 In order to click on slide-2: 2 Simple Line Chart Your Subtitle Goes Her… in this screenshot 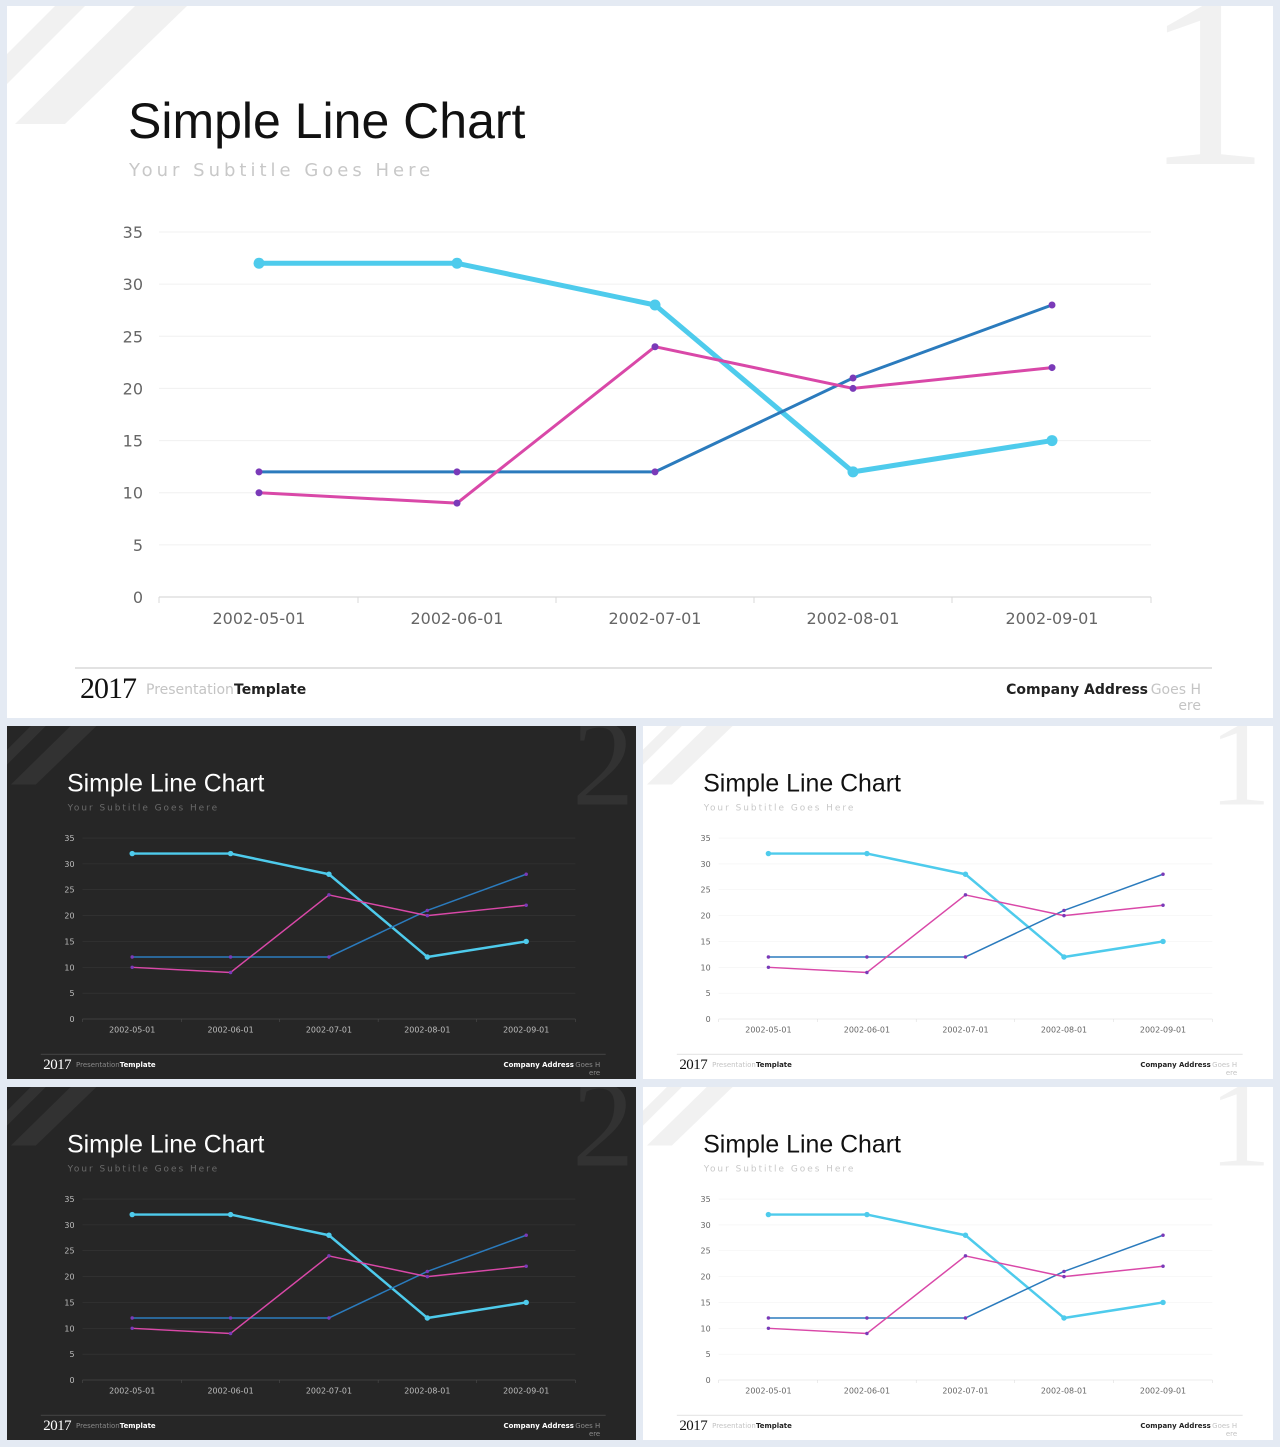, I will do `click(321, 902)`.